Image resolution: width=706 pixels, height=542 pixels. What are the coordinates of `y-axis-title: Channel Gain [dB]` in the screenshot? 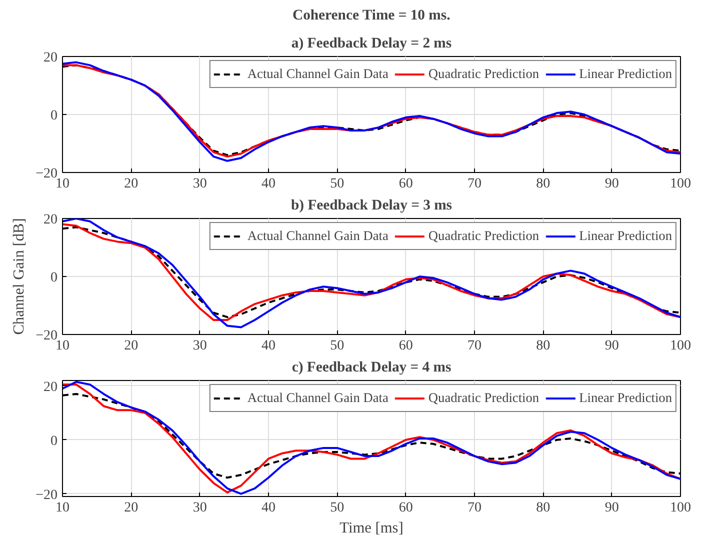 It's located at (19, 276).